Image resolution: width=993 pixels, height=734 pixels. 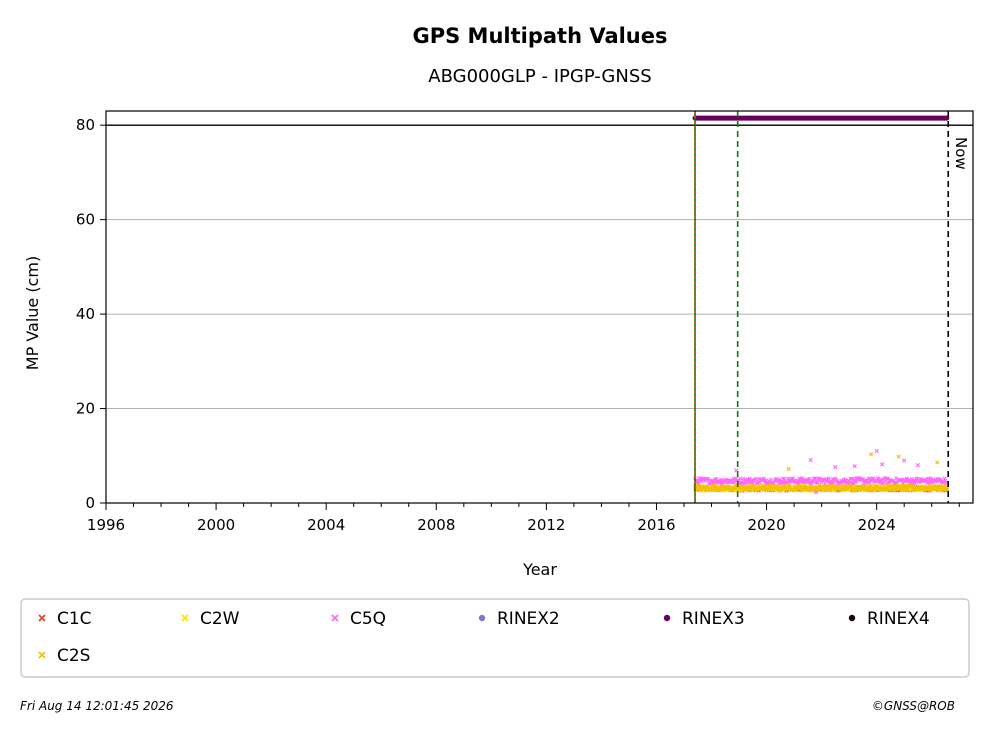 What do you see at coordinates (106, 525) in the screenshot?
I see `x-tick-label-1996: 1996` at bounding box center [106, 525].